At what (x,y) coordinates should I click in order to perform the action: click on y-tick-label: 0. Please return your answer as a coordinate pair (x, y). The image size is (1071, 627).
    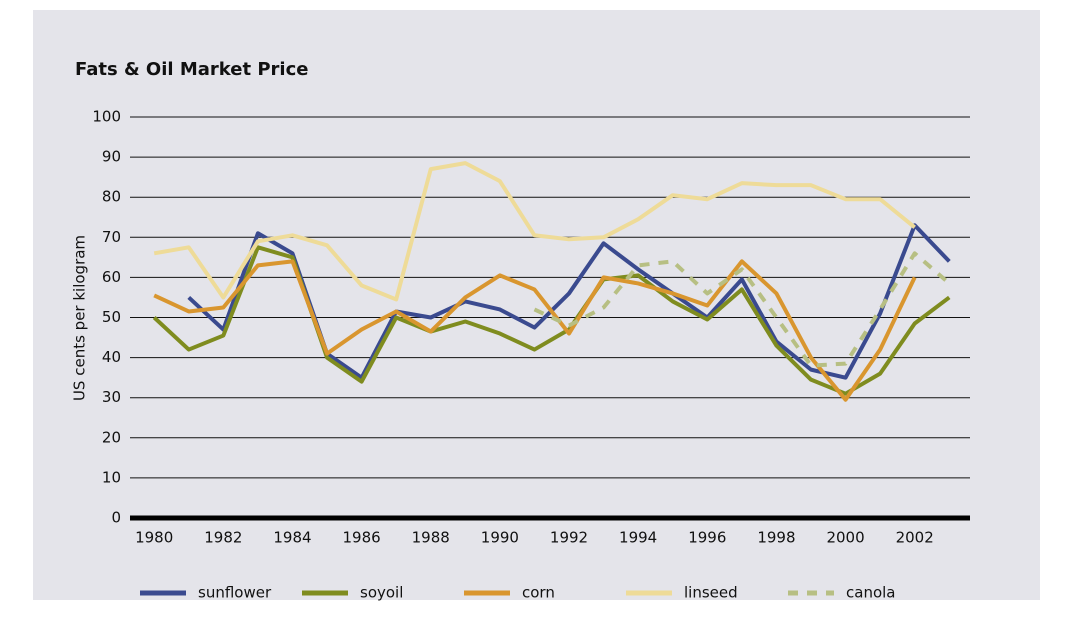
    Looking at the image, I should click on (116, 518).